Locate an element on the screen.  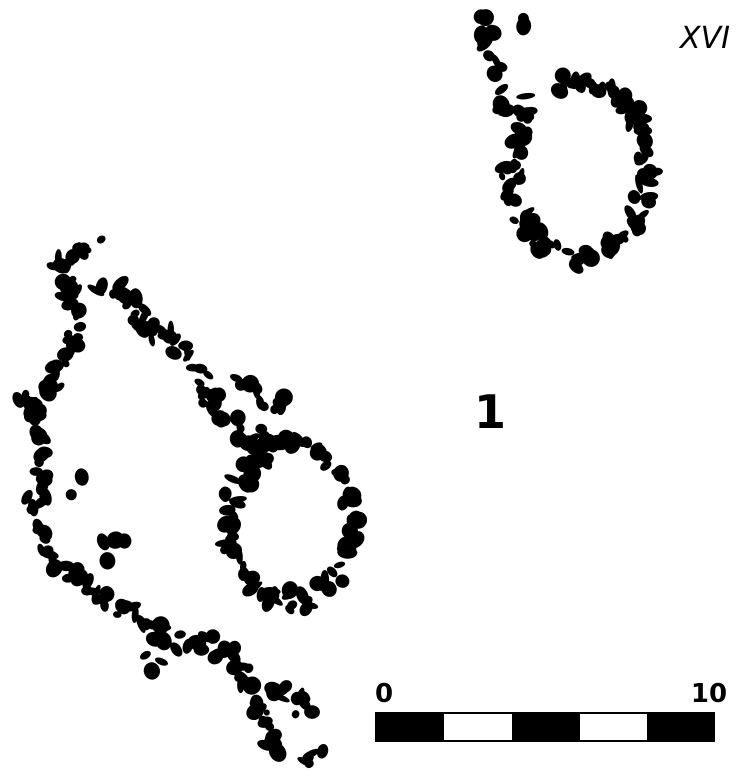
scale-bar: 0 10 is located at coordinates (551, 710).